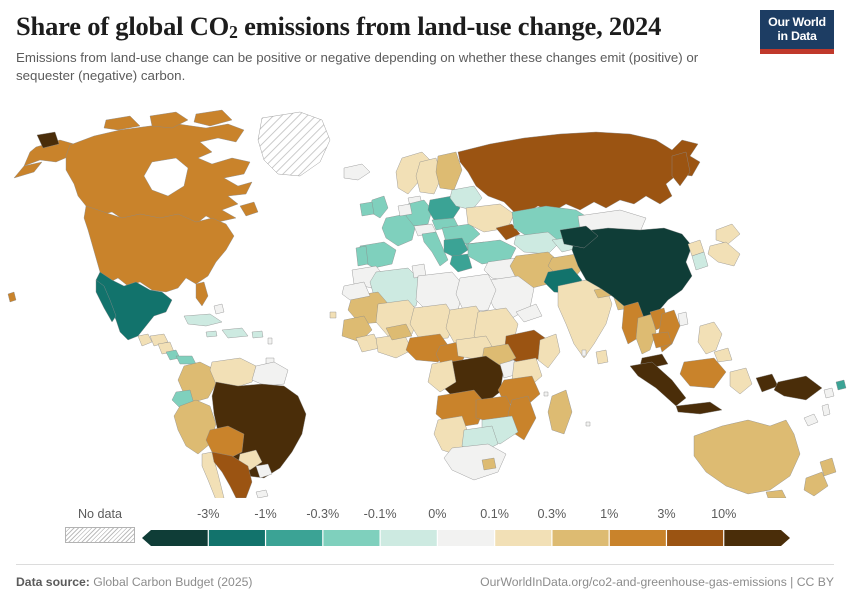 Image resolution: width=850 pixels, height=600 pixels. Describe the element at coordinates (579, 237) in the screenshot. I see `country-china-xinjiang: China Xinjiang` at that location.